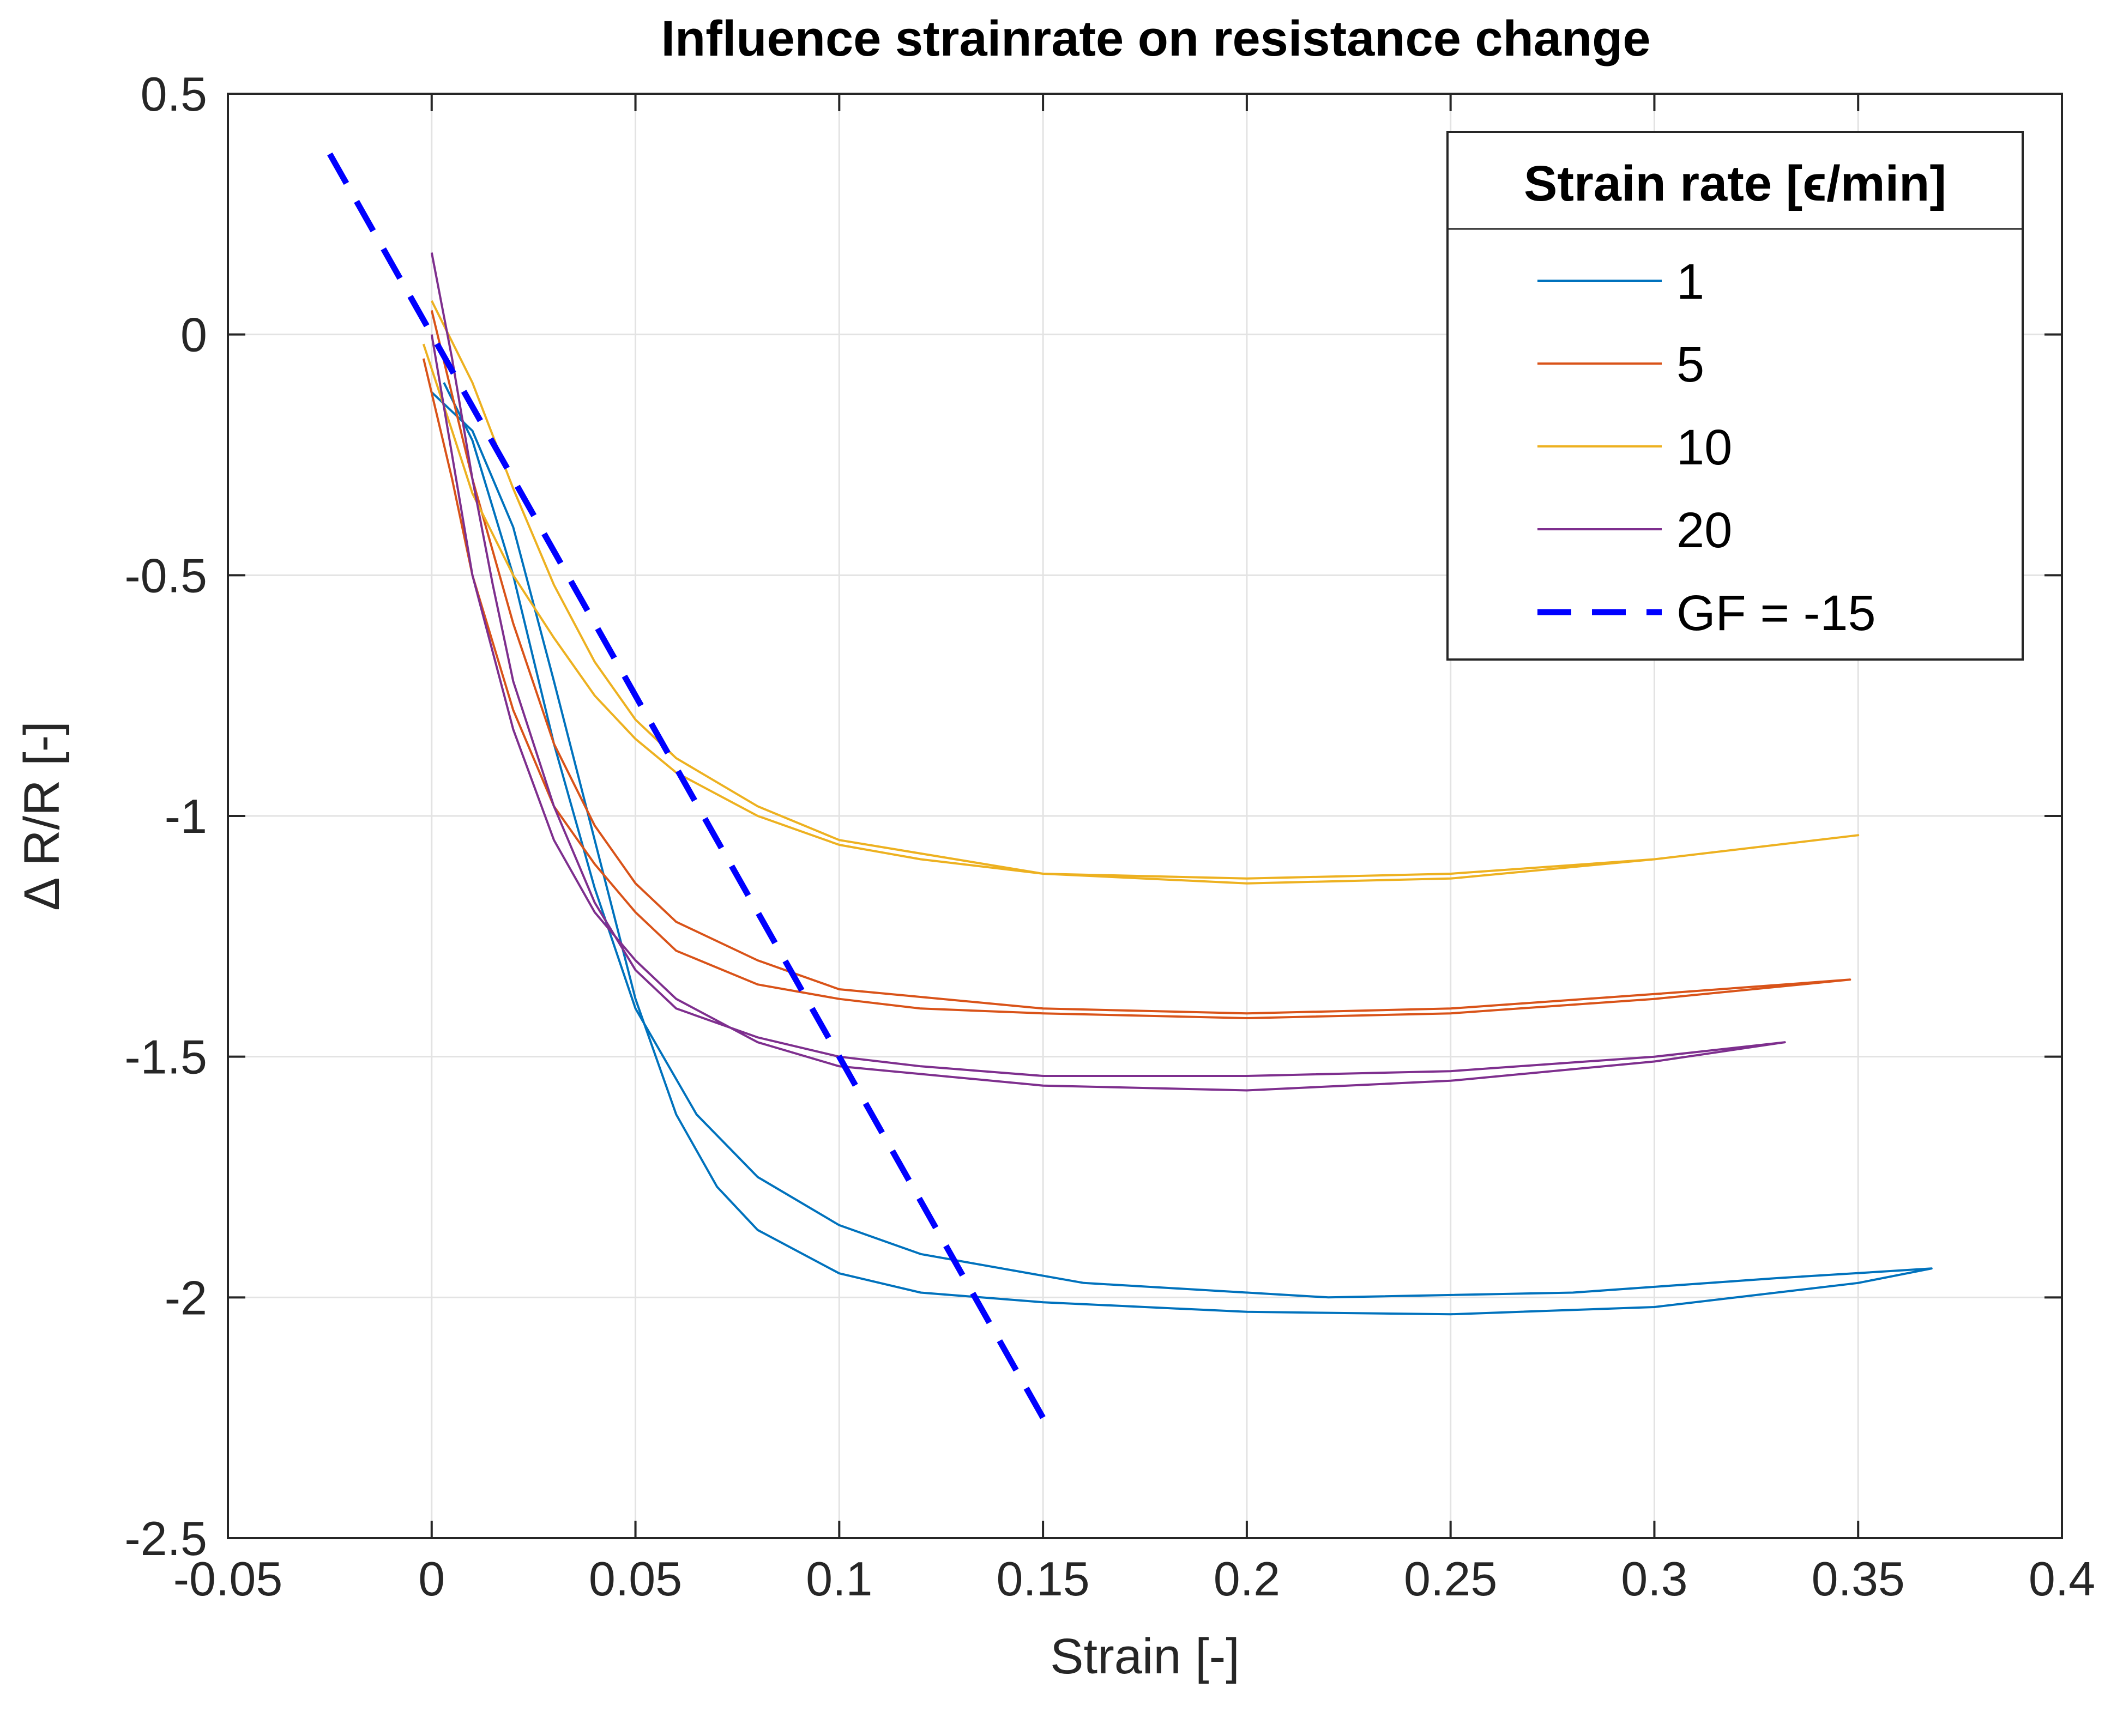 The width and height of the screenshot is (2111, 1736). I want to click on y-axis-label: Δ R/R [-], so click(42, 816).